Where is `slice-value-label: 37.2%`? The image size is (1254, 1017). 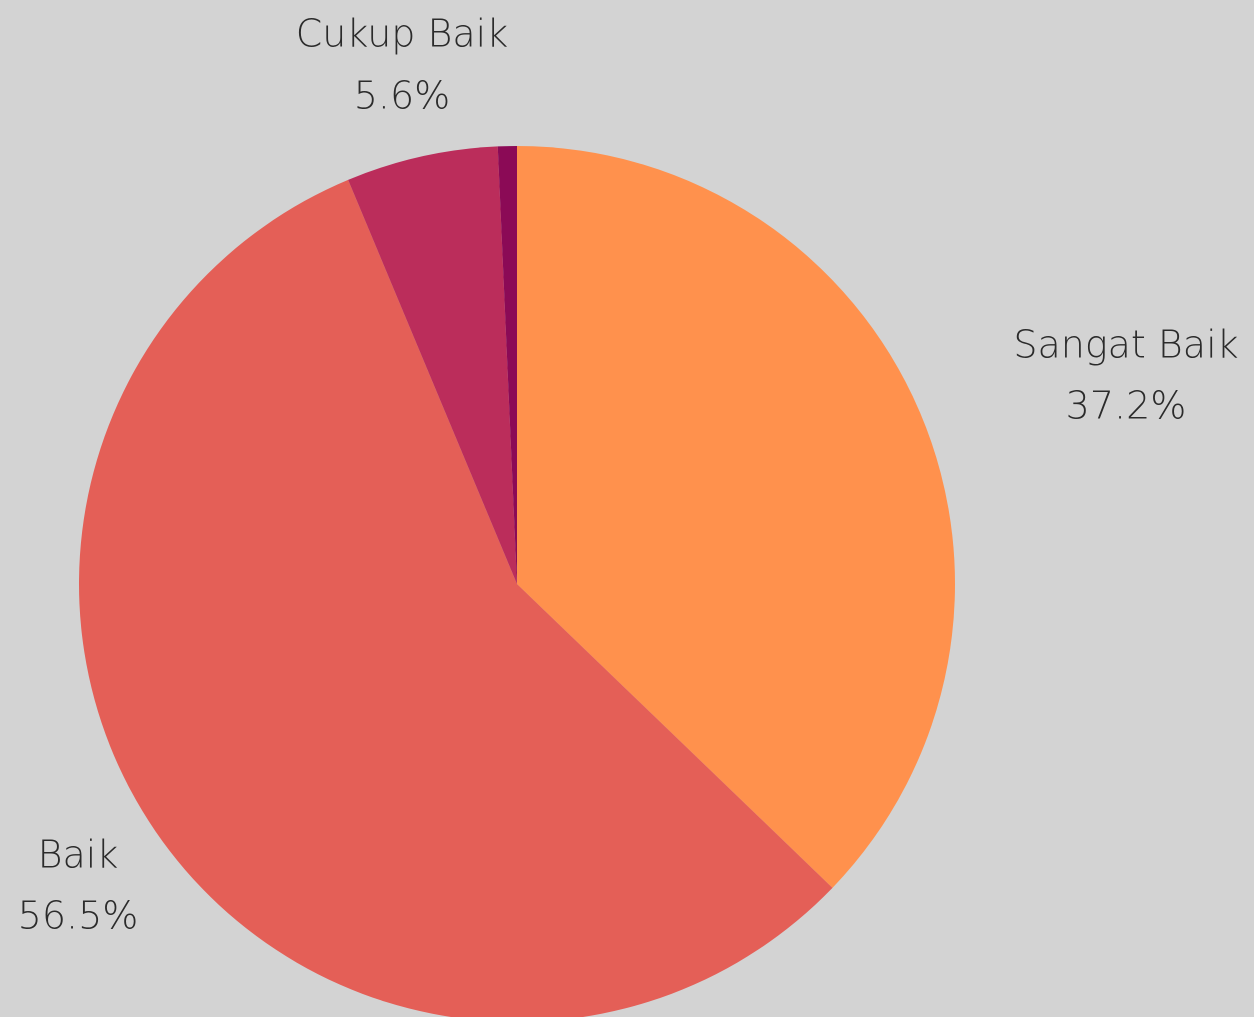
slice-value-label: 37.2% is located at coordinates (1126, 406).